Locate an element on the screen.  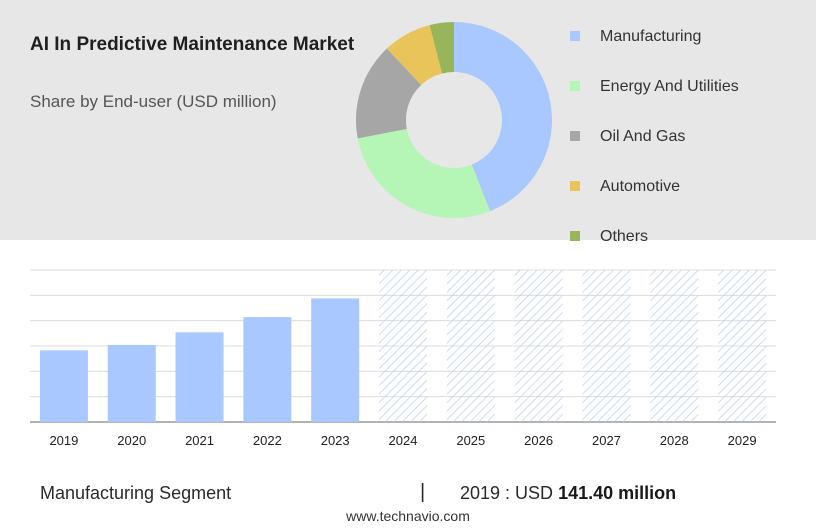
source-link: www.technavio.com is located at coordinates (408, 516).